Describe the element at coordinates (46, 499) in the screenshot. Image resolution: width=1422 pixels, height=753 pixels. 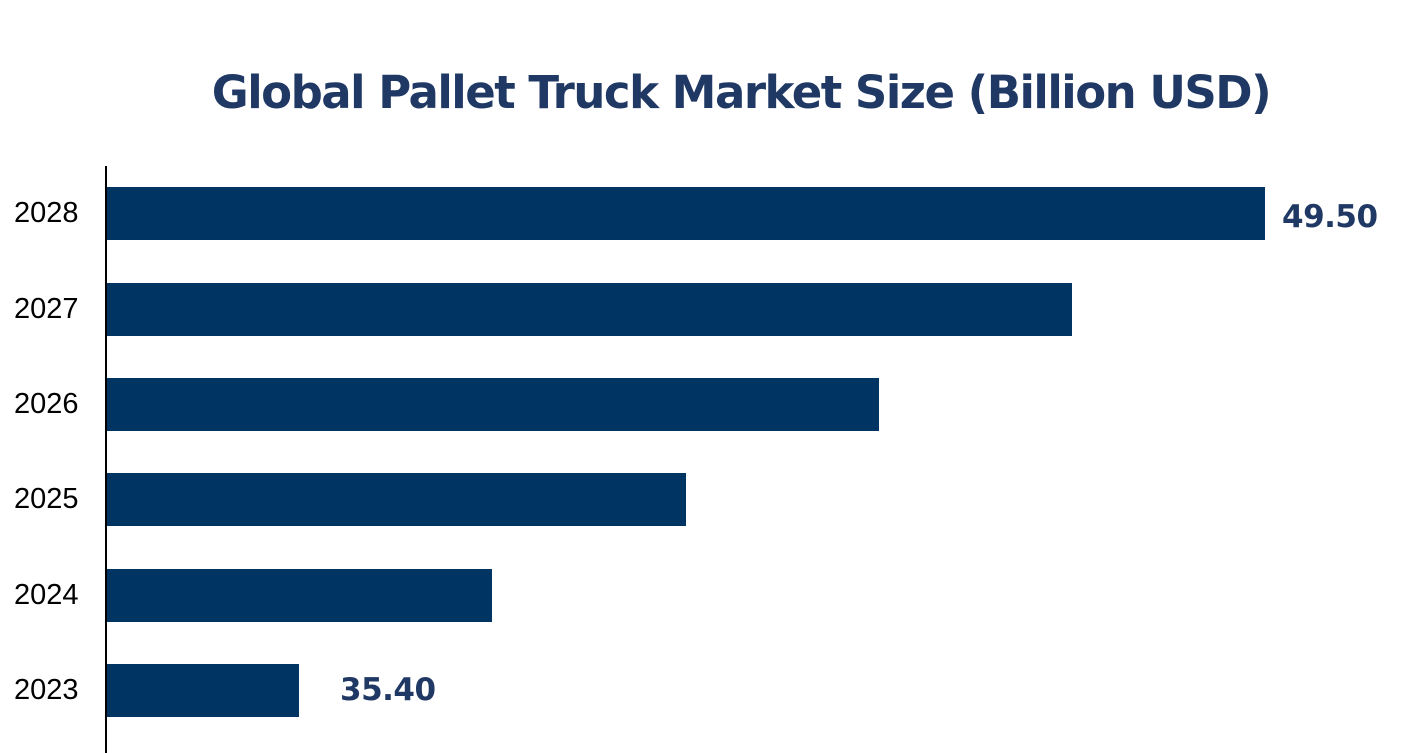
I see `category-label-2025: 2025` at that location.